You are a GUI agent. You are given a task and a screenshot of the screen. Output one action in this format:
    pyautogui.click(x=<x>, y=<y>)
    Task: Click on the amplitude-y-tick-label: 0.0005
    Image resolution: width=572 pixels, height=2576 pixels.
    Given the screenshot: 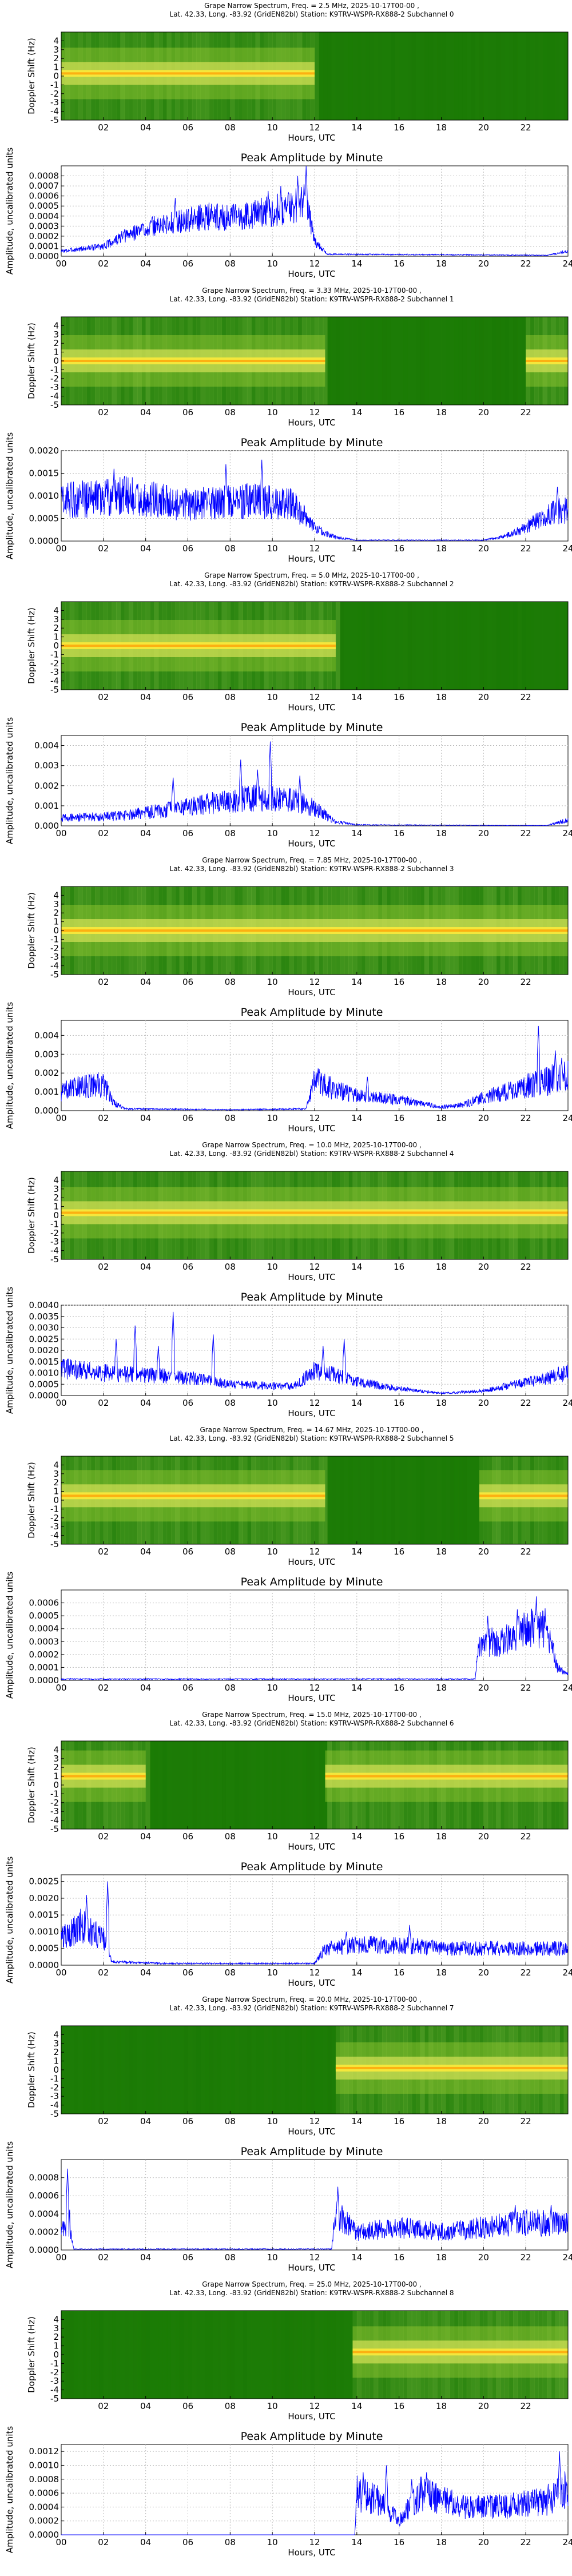 What is the action you would take?
    pyautogui.click(x=44, y=519)
    